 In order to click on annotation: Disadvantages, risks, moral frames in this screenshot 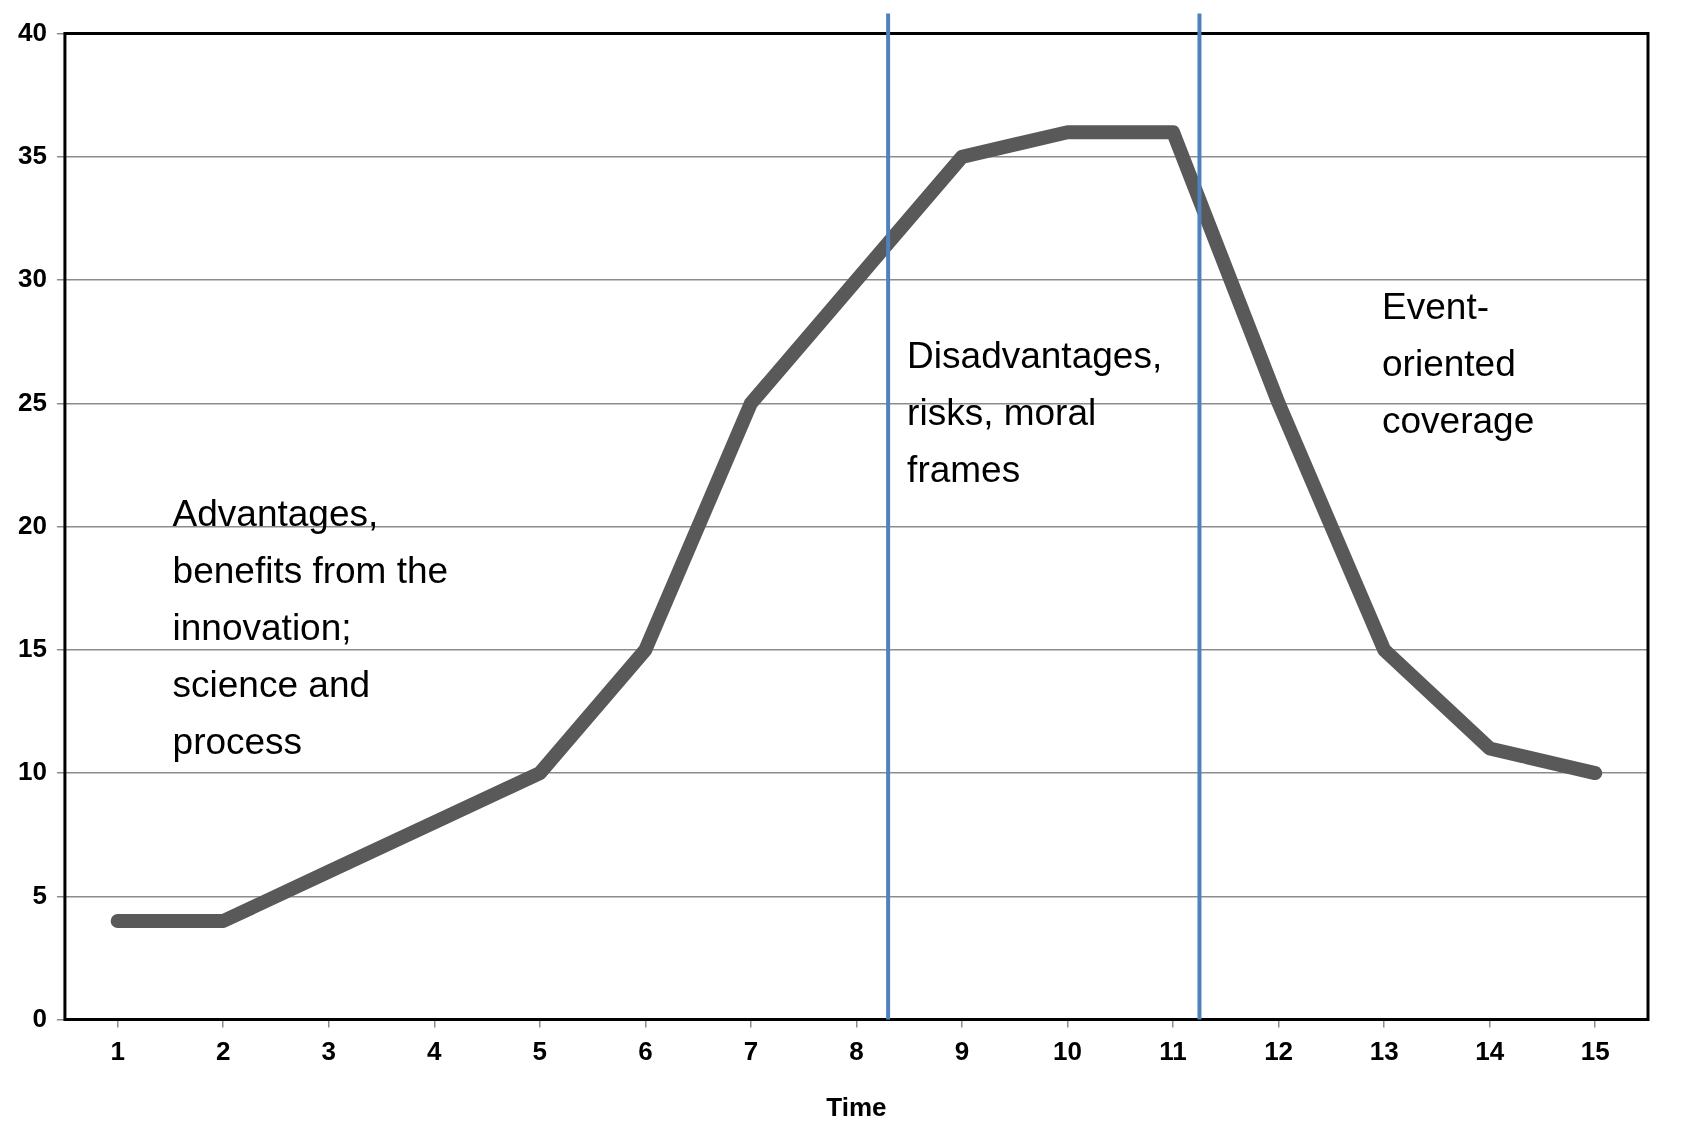, I will do `click(1035, 412)`.